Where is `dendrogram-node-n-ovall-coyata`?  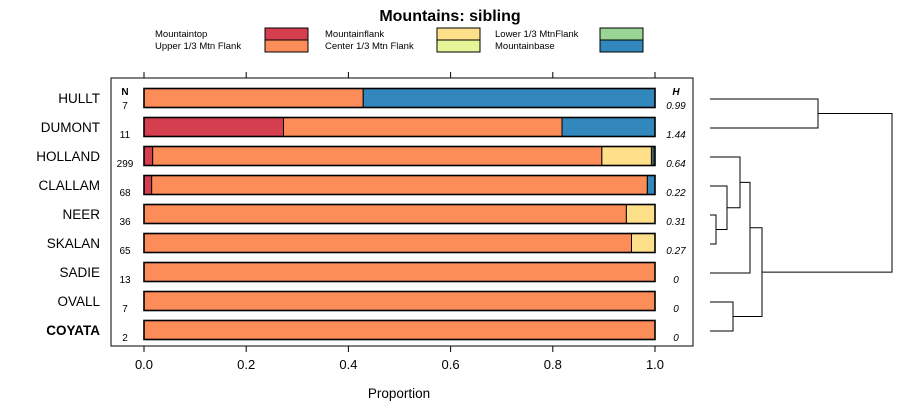
dendrogram-node-n-ovall-coyata is located at coordinates (722, 316).